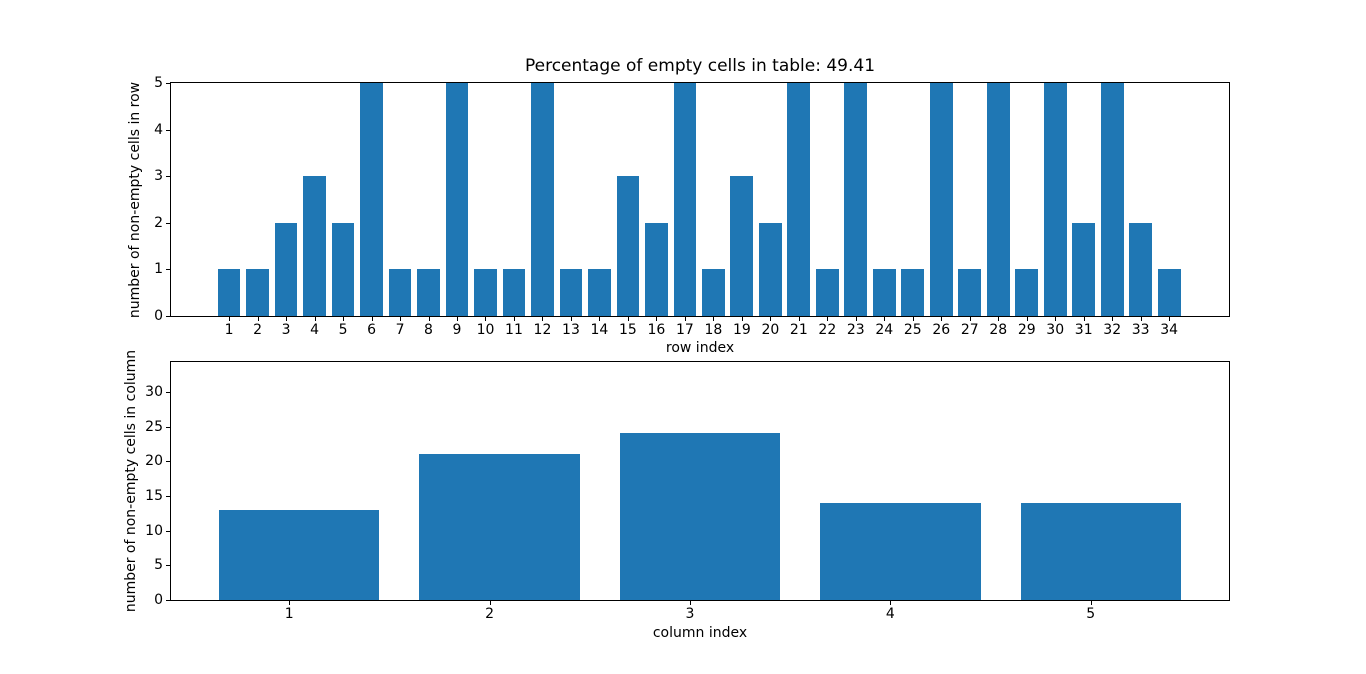 Image resolution: width=1366 pixels, height=674 pixels. Describe the element at coordinates (542, 330) in the screenshot. I see `x-tick-label: 12` at that location.